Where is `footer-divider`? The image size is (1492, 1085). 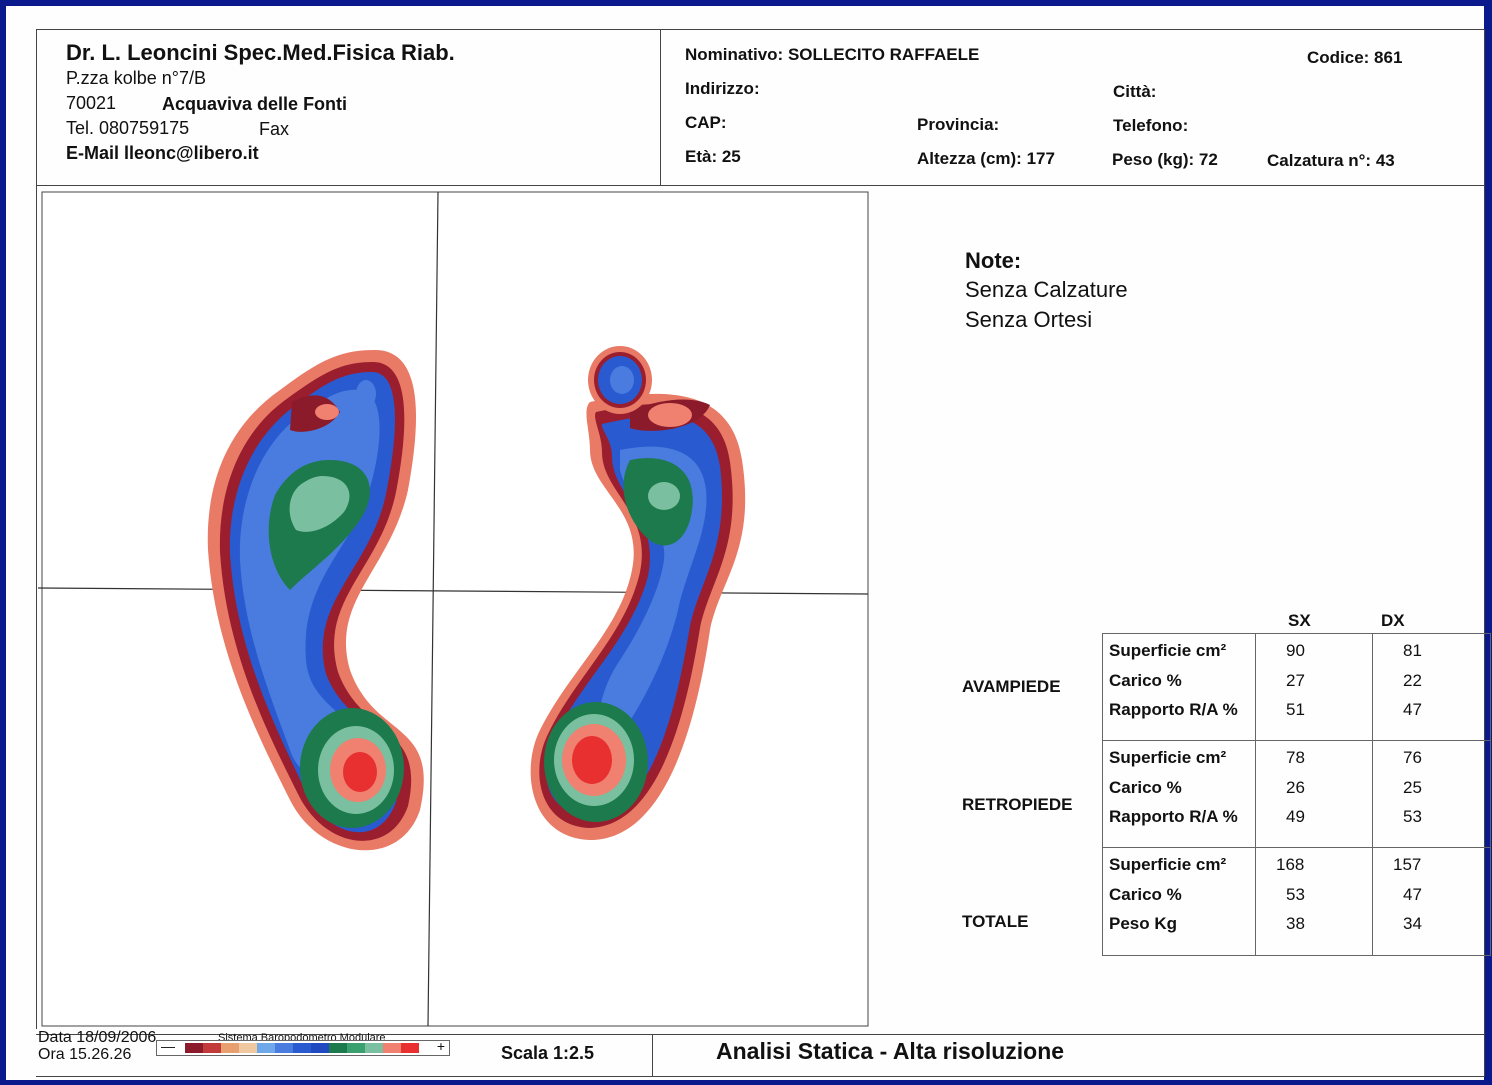 footer-divider is located at coordinates (652, 1055).